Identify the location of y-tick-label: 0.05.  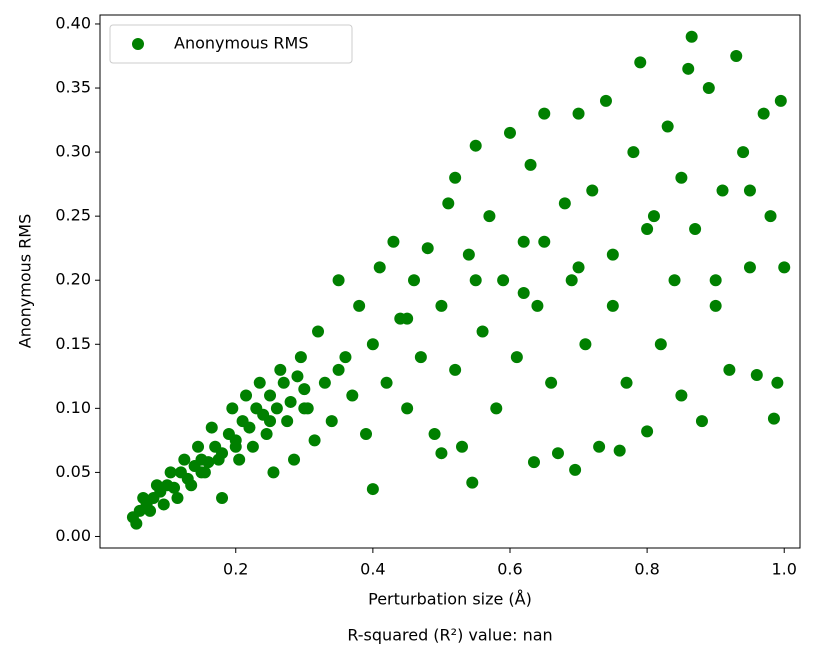
(73, 471).